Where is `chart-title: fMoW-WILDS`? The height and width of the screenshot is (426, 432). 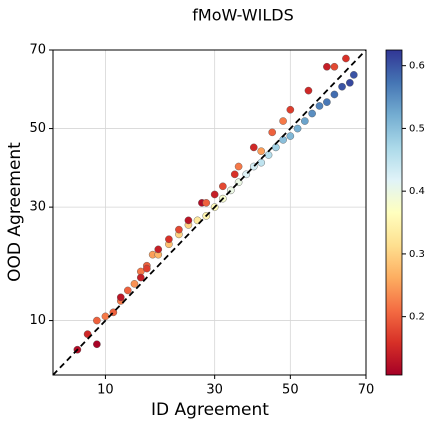 chart-title: fMoW-WILDS is located at coordinates (242, 15).